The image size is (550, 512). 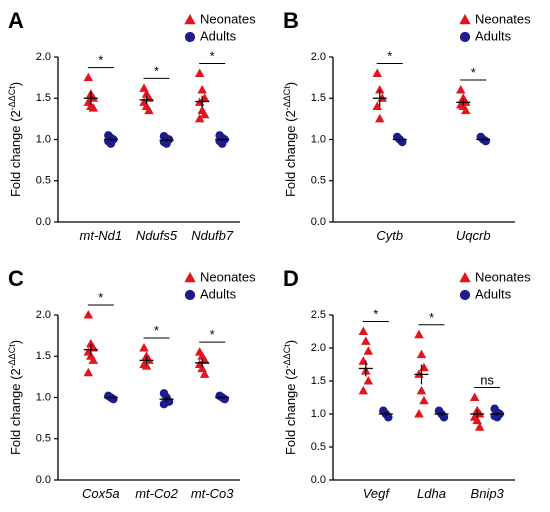 What do you see at coordinates (212, 235) in the screenshot?
I see `x-tick-label: Ndufb7` at bounding box center [212, 235].